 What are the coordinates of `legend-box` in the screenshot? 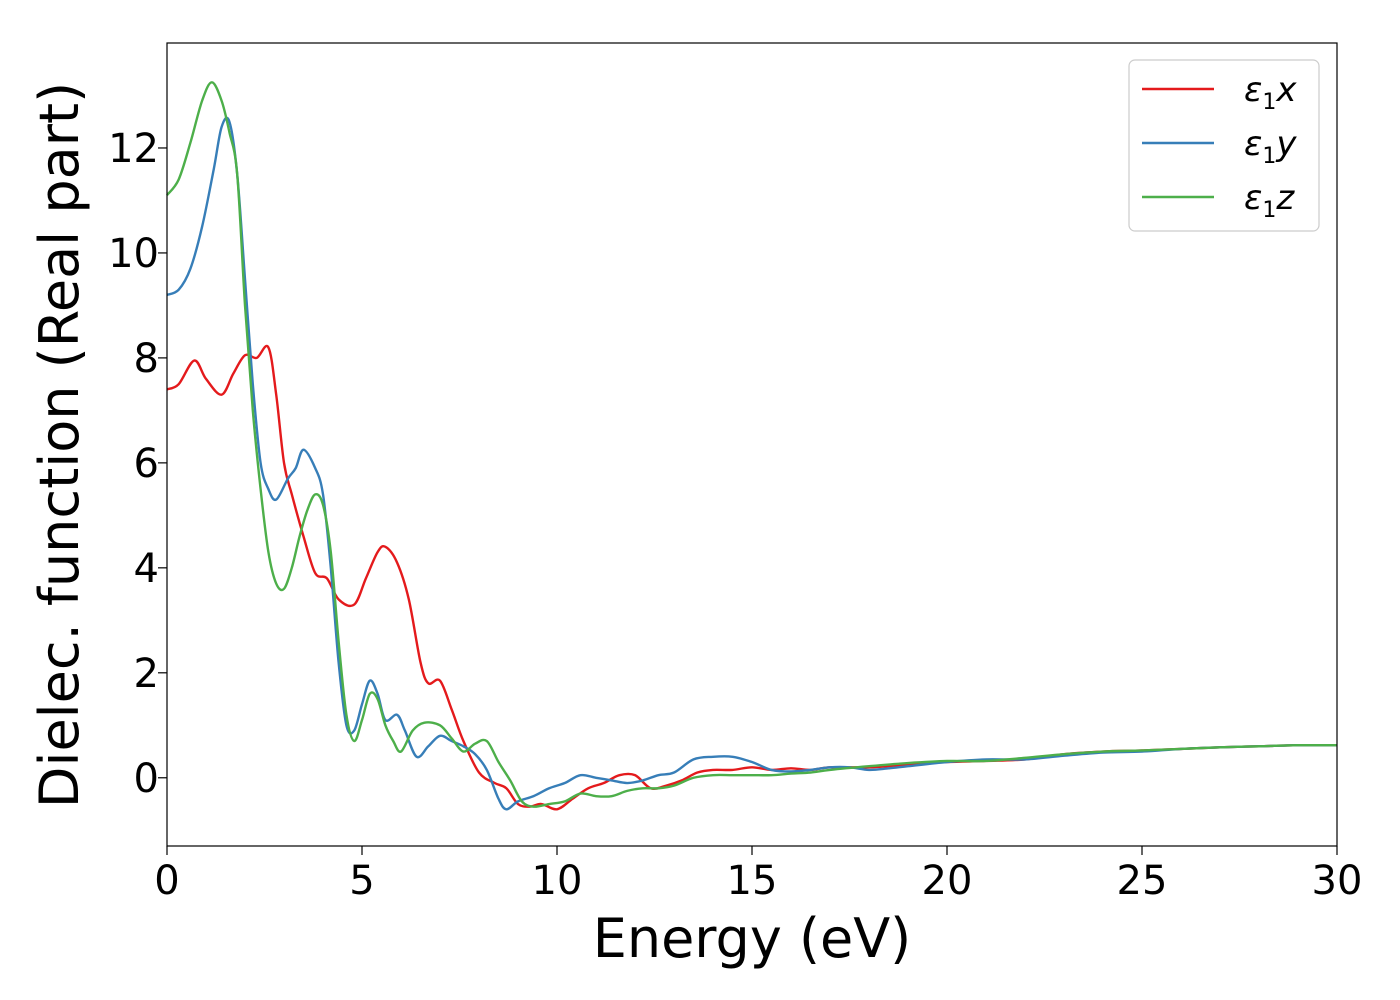 It's located at (1224, 145).